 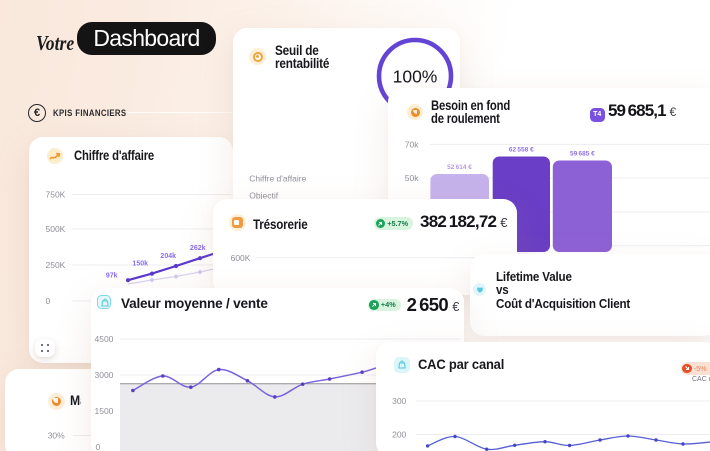 What do you see at coordinates (459, 167) in the screenshot?
I see `svg-text: 52 614 €` at bounding box center [459, 167].